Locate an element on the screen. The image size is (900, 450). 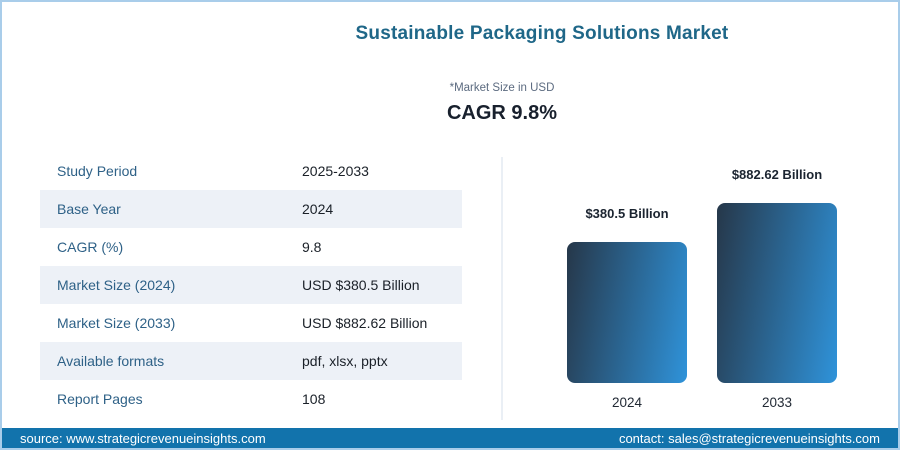
row-value: USD $380.5 Billion is located at coordinates (361, 285).